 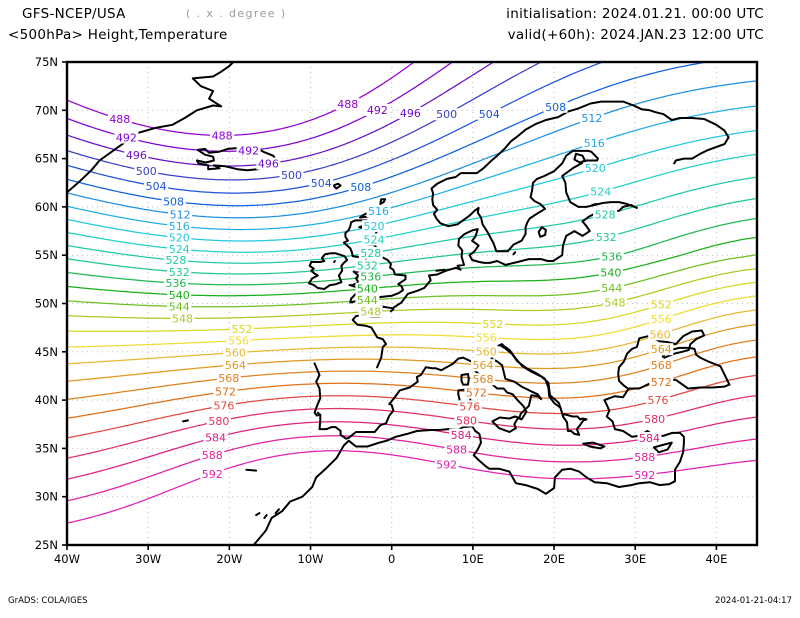 What do you see at coordinates (67, 559) in the screenshot?
I see `x-tick-label: 40W` at bounding box center [67, 559].